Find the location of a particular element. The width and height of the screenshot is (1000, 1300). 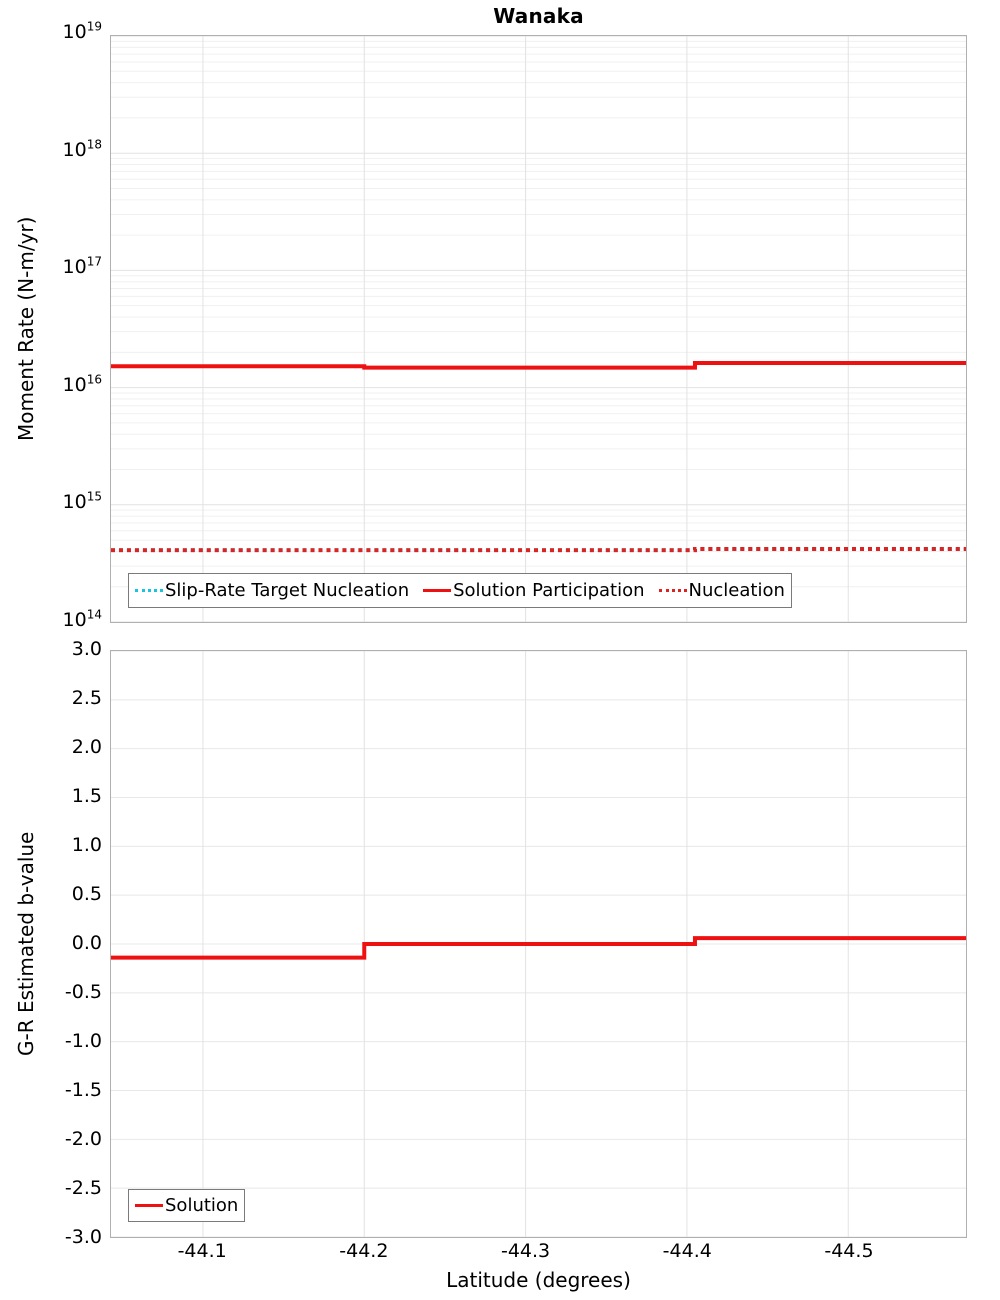

legend-label: Solution Participation is located at coordinates (549, 590).